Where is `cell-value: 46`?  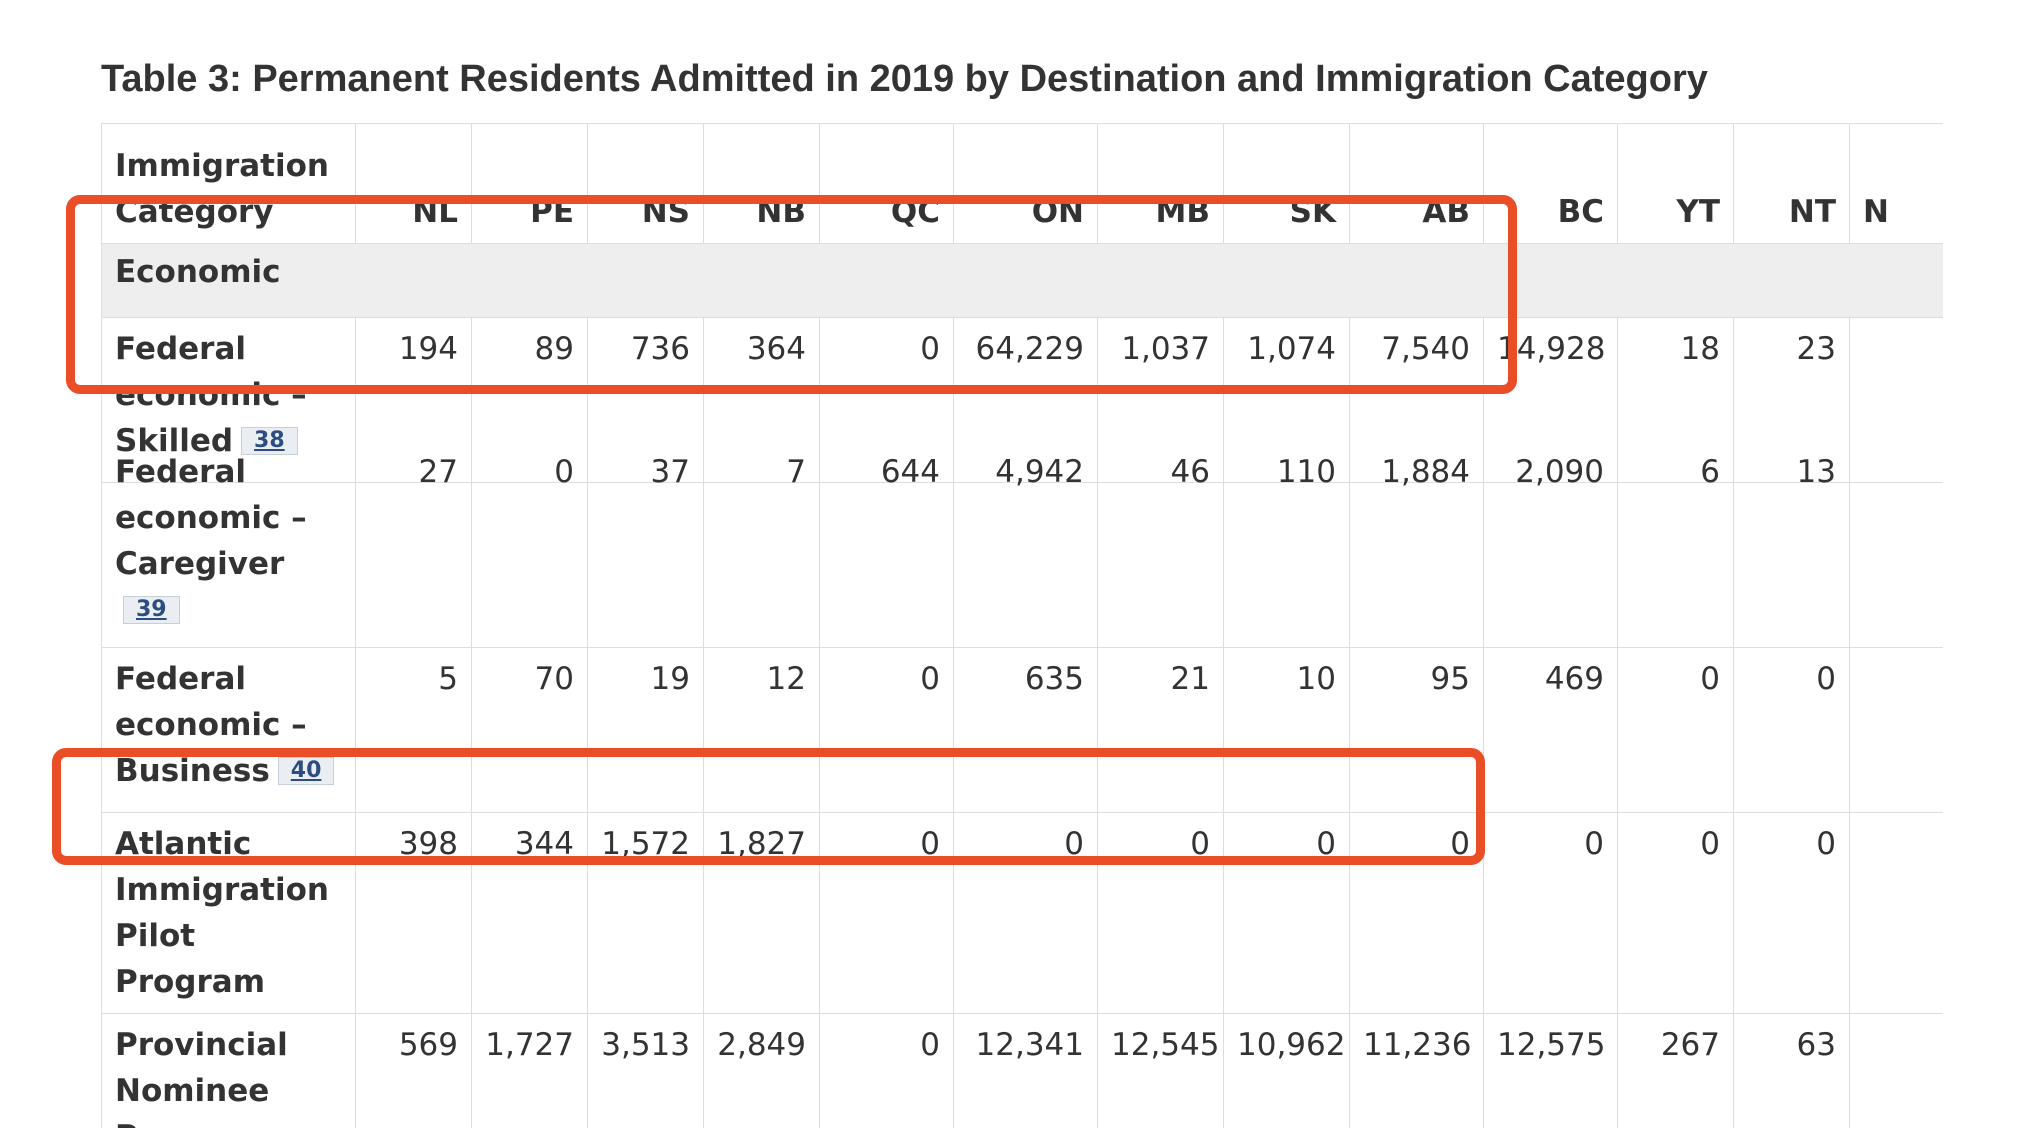
cell-value: 46 is located at coordinates (1190, 472).